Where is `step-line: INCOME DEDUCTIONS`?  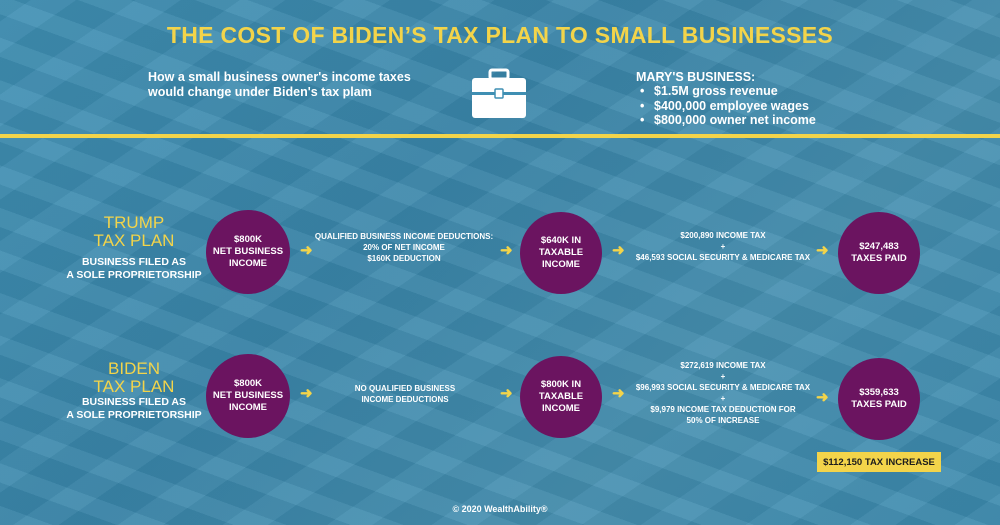 step-line: INCOME DEDUCTIONS is located at coordinates (405, 399).